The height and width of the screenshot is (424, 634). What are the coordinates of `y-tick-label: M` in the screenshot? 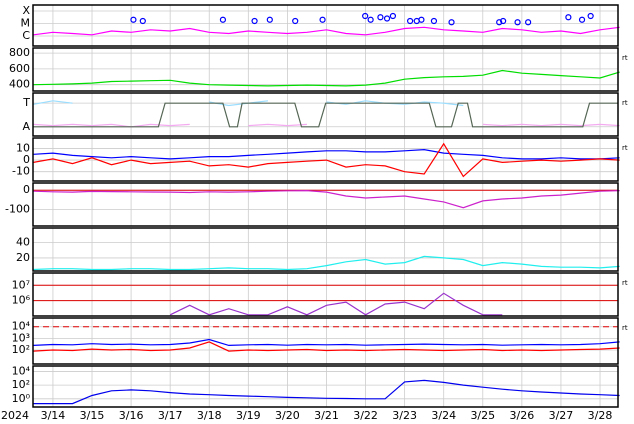 It's located at (26, 23).